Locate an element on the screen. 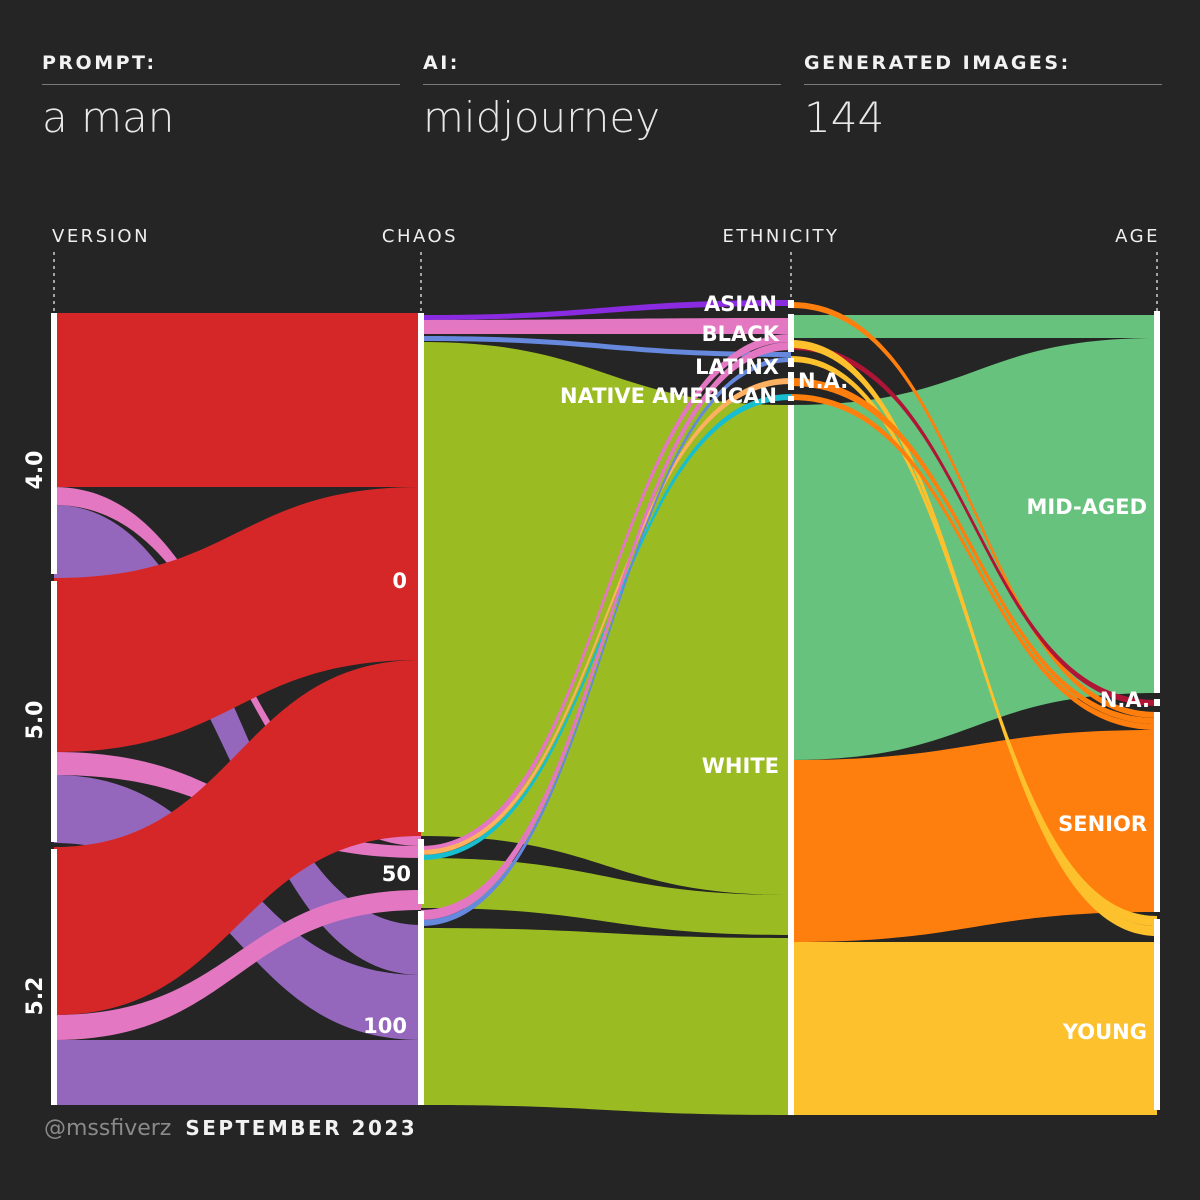 The height and width of the screenshot is (1200, 1200). prompt-label: PROMPT: is located at coordinates (221, 68).